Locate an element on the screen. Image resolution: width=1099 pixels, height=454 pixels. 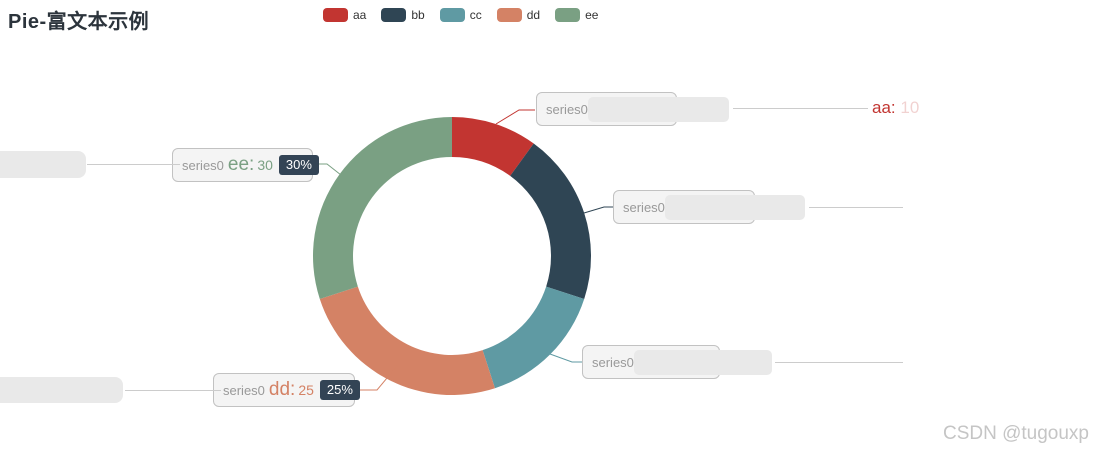
legend-label: aa is located at coordinates (360, 15).